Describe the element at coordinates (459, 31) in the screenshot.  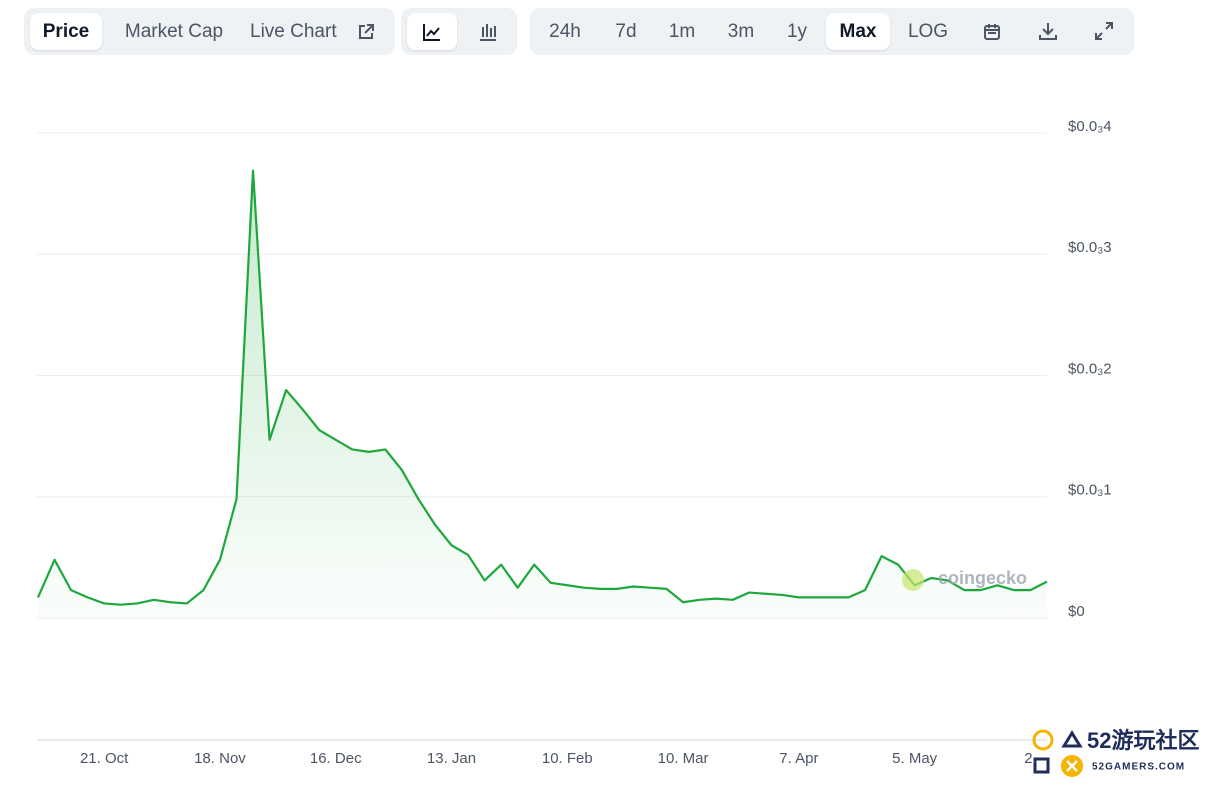
I see `chart-type` at that location.